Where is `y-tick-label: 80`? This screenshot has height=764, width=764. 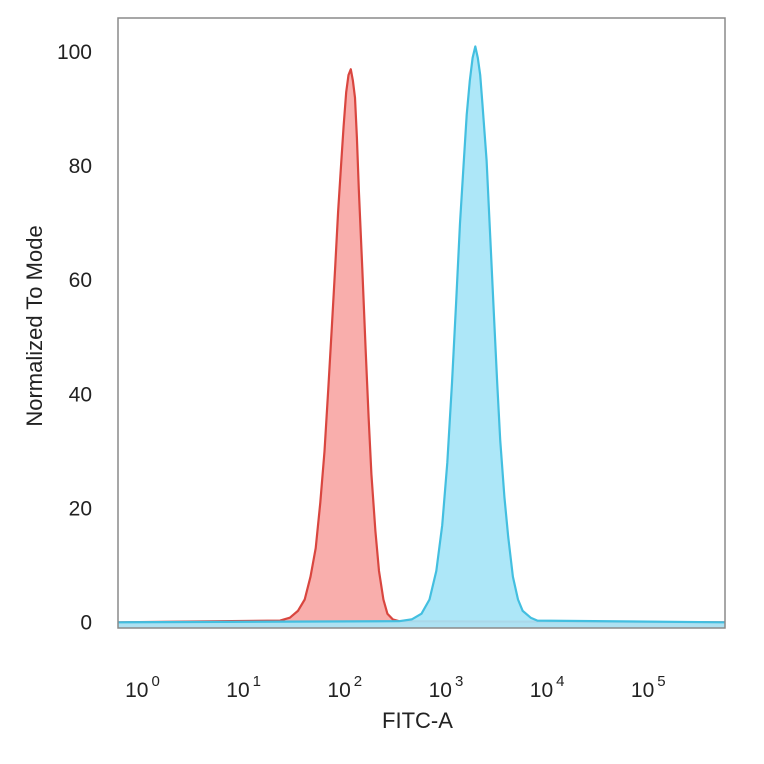 y-tick-label: 80 is located at coordinates (80, 166).